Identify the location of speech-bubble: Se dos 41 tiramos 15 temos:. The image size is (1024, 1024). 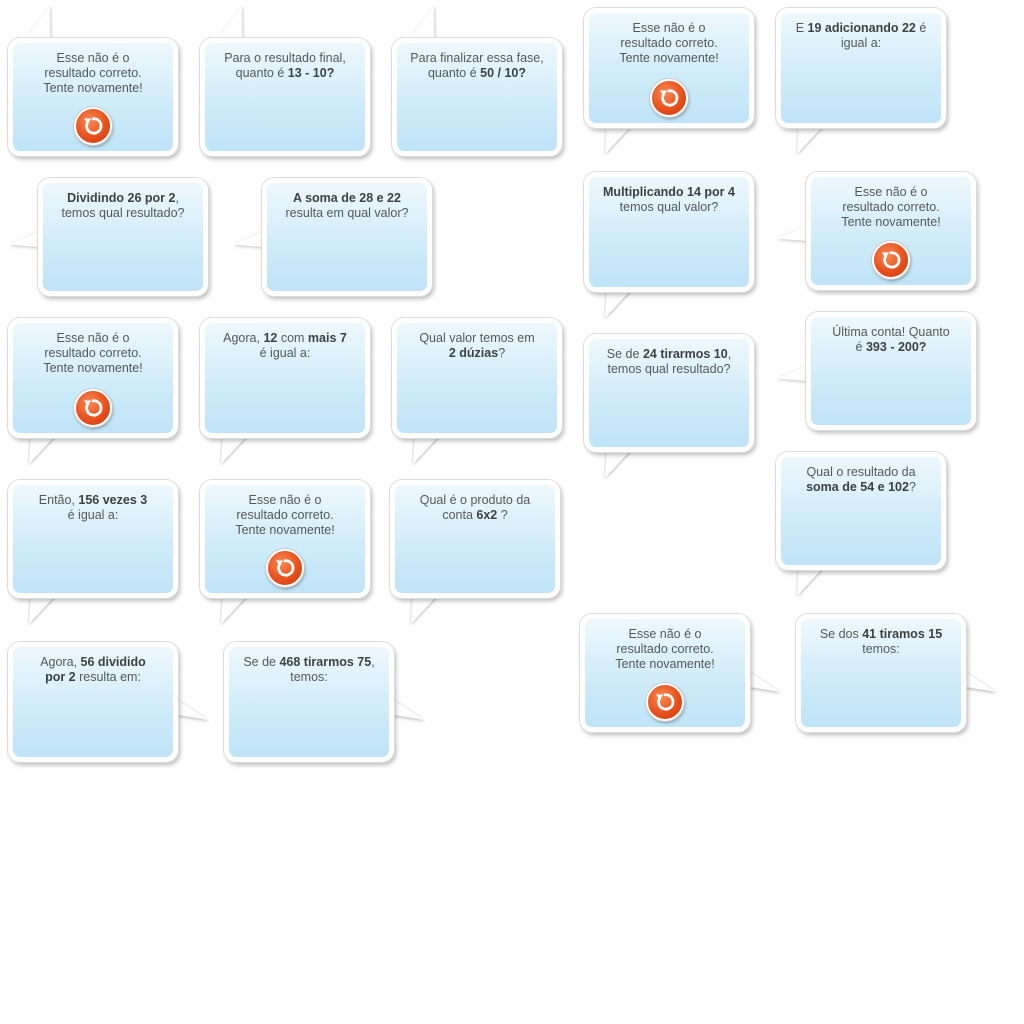
(881, 673).